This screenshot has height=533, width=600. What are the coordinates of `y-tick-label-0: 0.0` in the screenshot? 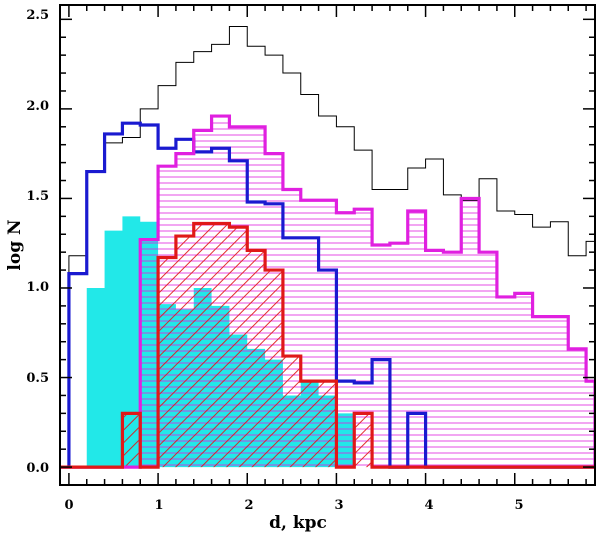 It's located at (37, 468).